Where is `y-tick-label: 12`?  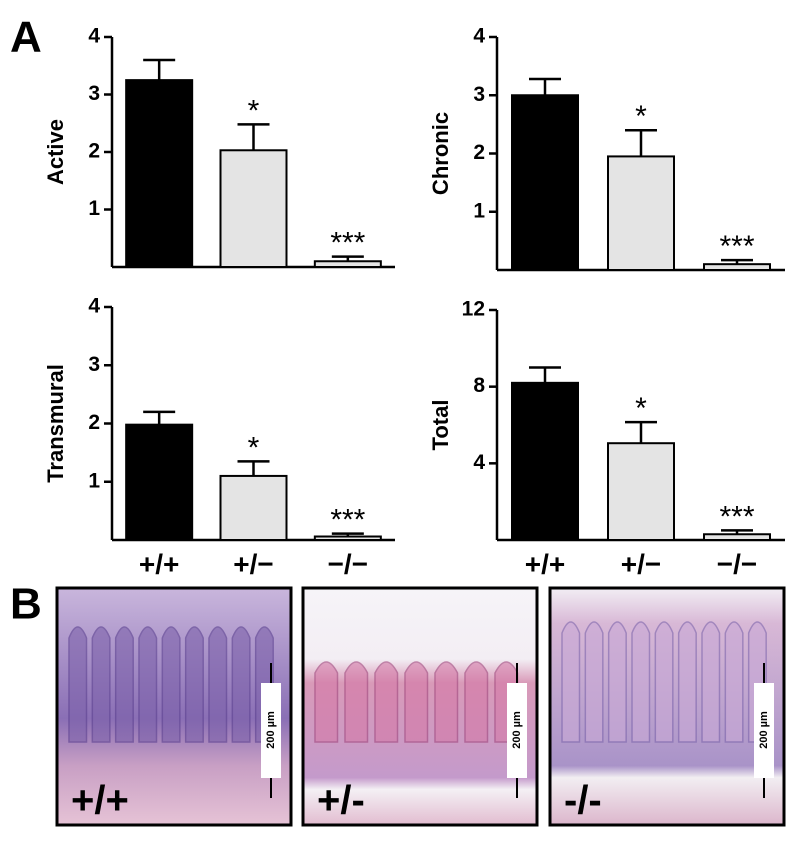
y-tick-label: 12 is located at coordinates (473, 309).